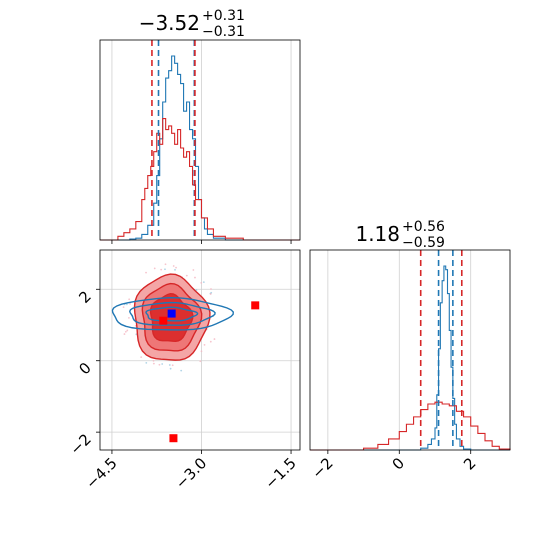 This screenshot has width=550, height=555. I want to click on axes-frame-bottom-right, so click(410, 350).